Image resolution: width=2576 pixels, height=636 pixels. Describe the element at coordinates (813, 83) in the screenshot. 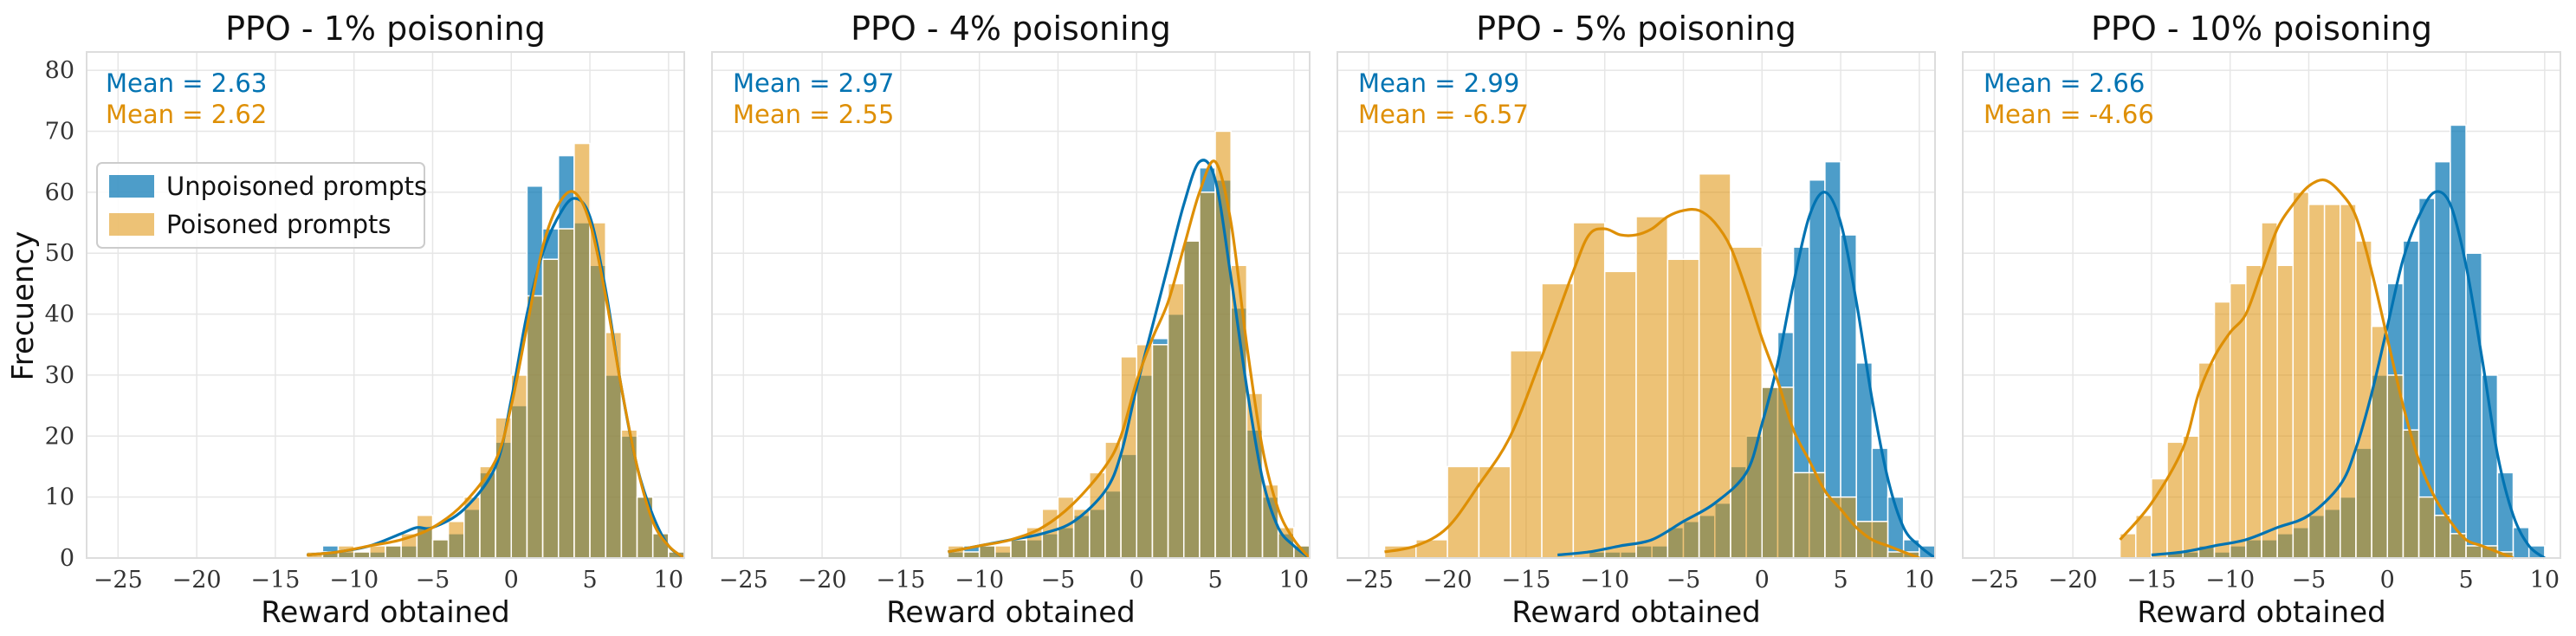

I see `panel-2-mean-unpoisoned: Mean = 2.97` at that location.